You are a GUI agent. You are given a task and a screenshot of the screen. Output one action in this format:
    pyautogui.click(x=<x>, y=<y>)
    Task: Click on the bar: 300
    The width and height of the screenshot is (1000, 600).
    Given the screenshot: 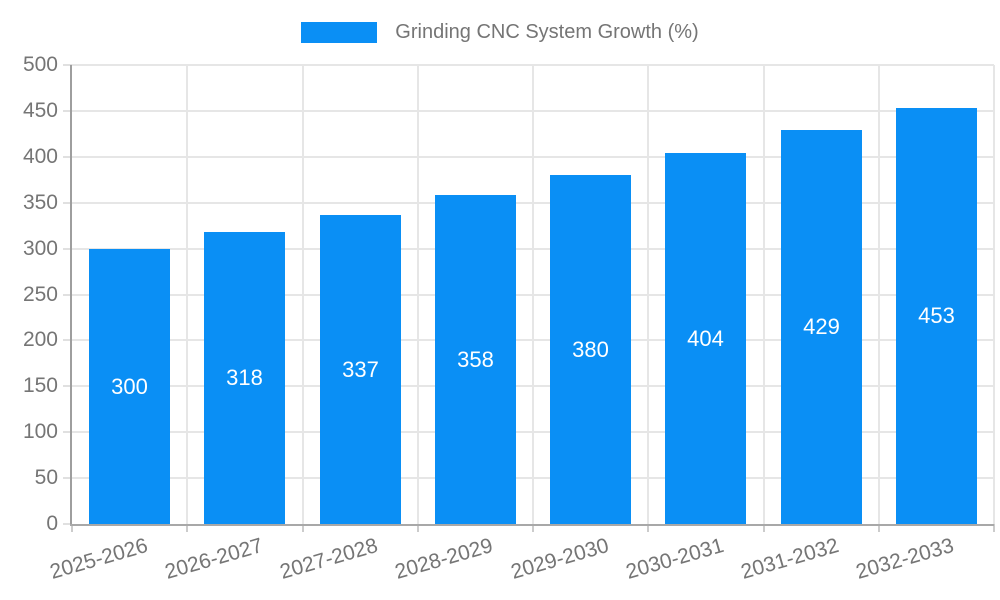 What is the action you would take?
    pyautogui.click(x=129, y=386)
    